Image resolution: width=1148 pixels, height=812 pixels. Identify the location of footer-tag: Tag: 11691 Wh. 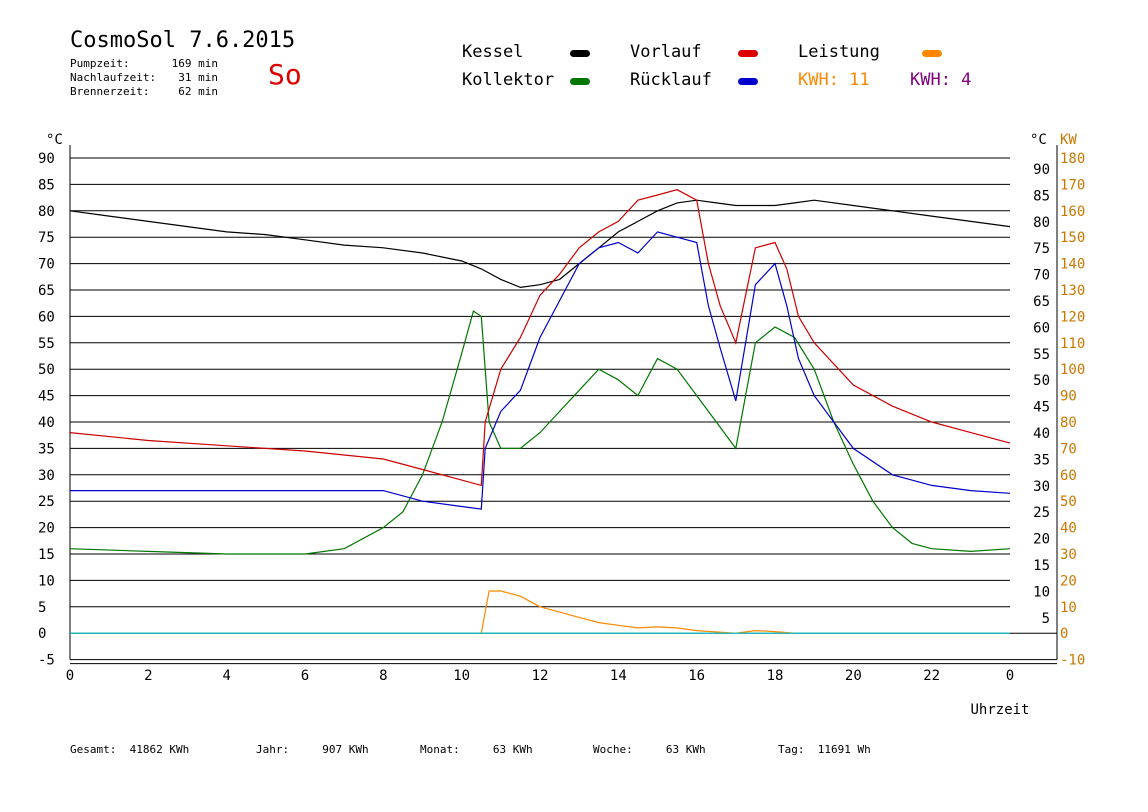
(824, 749).